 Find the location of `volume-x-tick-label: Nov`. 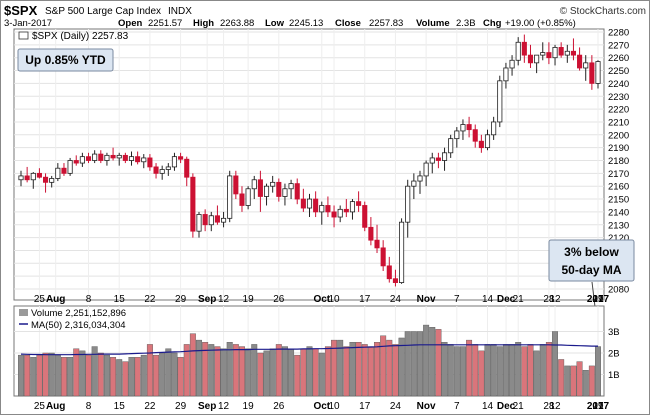

volume-x-tick-label: Nov is located at coordinates (426, 406).